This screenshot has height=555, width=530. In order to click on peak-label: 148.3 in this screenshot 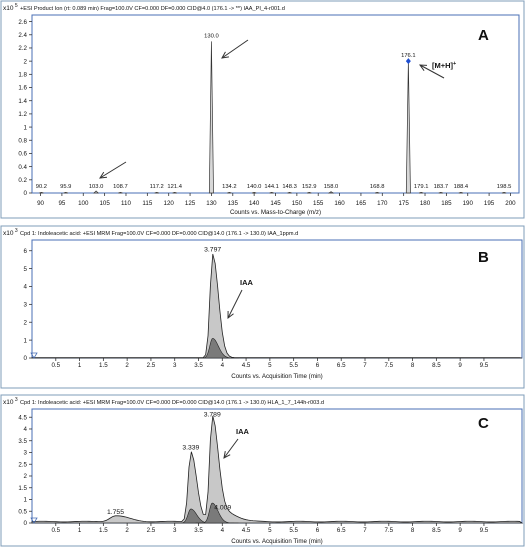, I will do `click(289, 187)`.